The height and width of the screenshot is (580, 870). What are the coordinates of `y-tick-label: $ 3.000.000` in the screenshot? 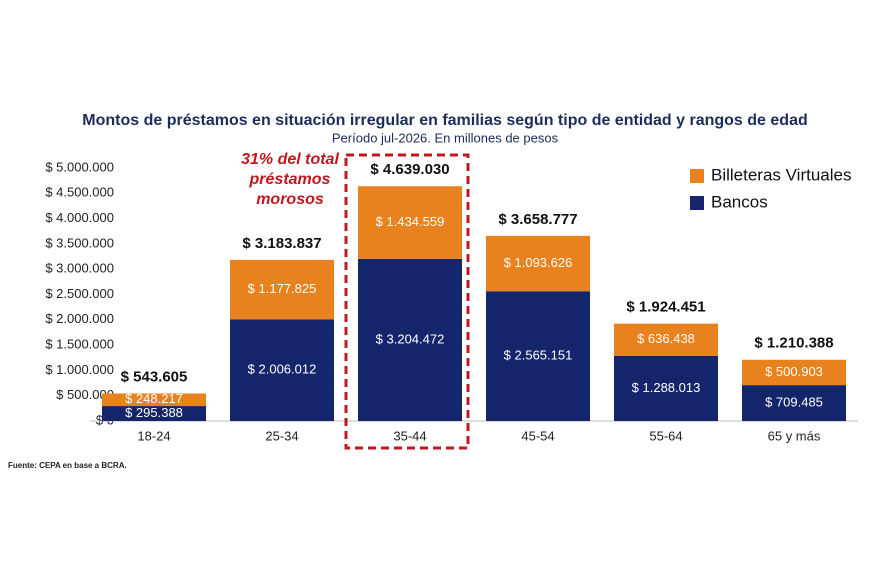 It's located at (79, 268).